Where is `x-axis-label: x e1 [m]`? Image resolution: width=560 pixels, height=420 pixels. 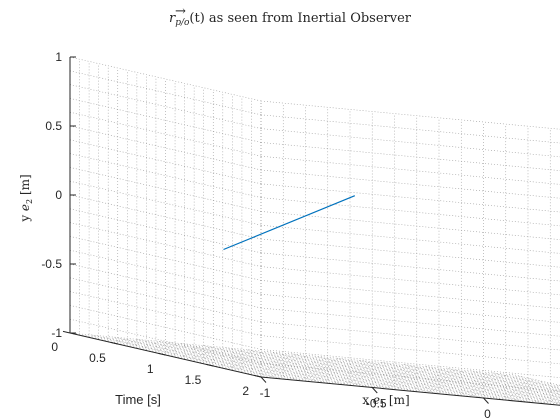 x-axis-label: x e1 [m] is located at coordinates (385, 401).